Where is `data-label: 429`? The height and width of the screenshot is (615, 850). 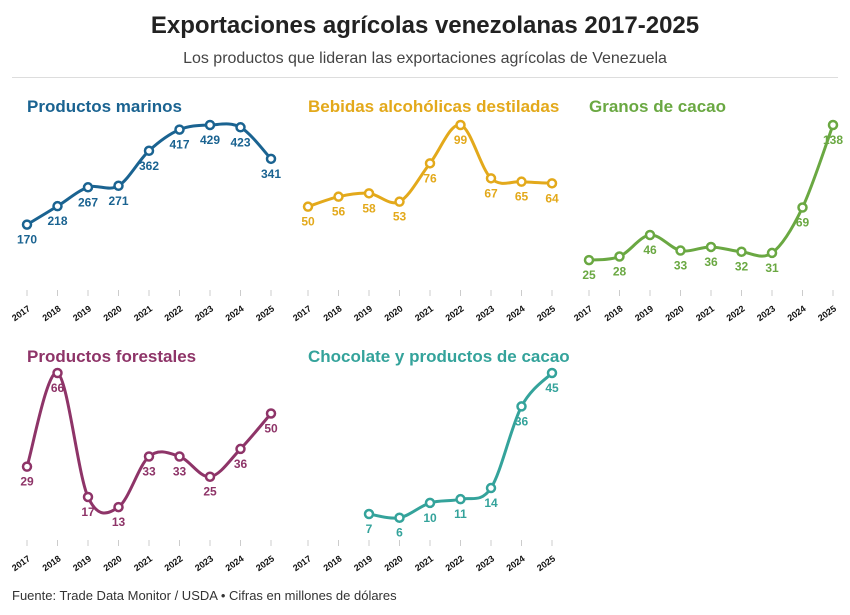
data-label: 429 is located at coordinates (210, 140).